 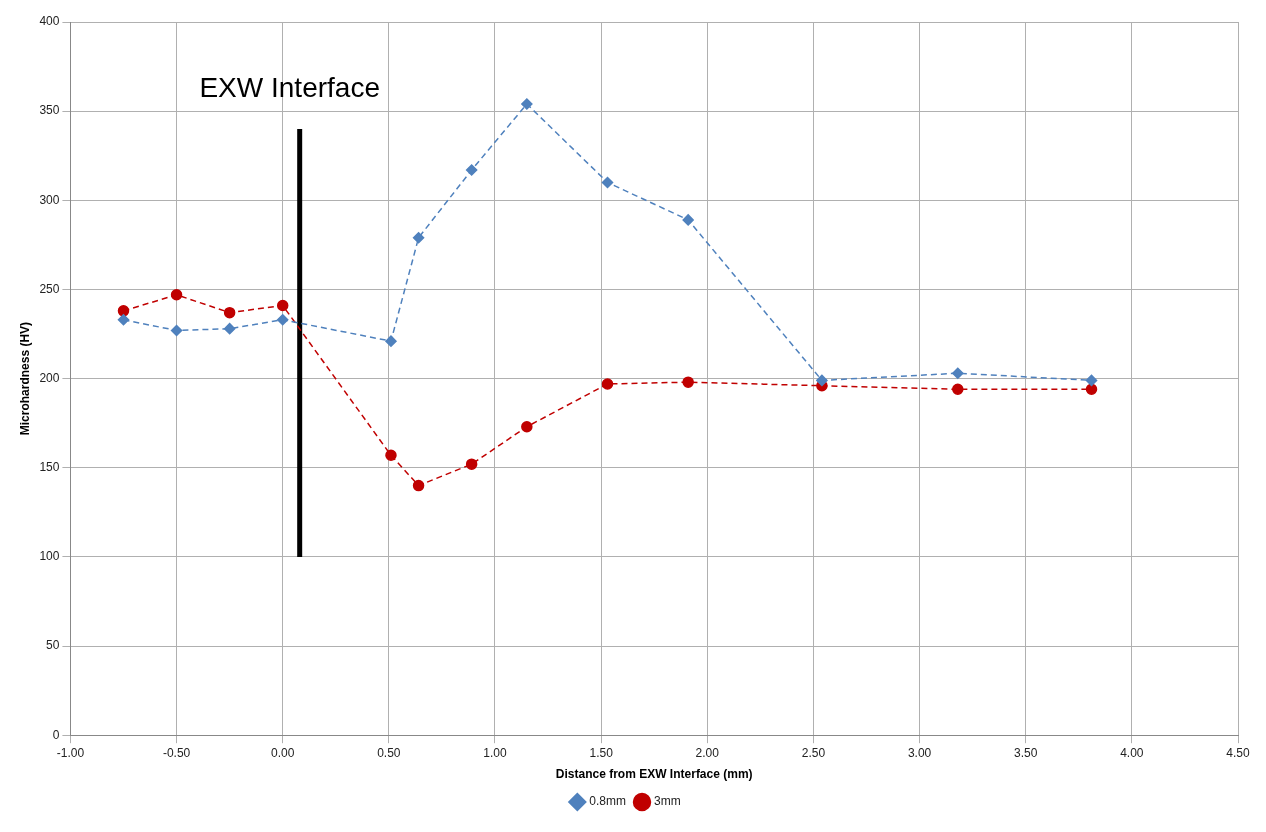 What do you see at coordinates (70, 752) in the screenshot?
I see `x-tick-label: -1.00` at bounding box center [70, 752].